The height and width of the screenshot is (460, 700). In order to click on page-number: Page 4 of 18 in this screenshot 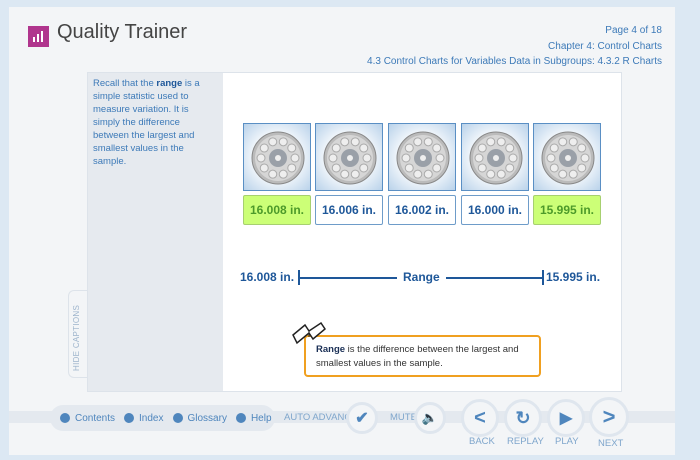, I will do `click(633, 30)`.